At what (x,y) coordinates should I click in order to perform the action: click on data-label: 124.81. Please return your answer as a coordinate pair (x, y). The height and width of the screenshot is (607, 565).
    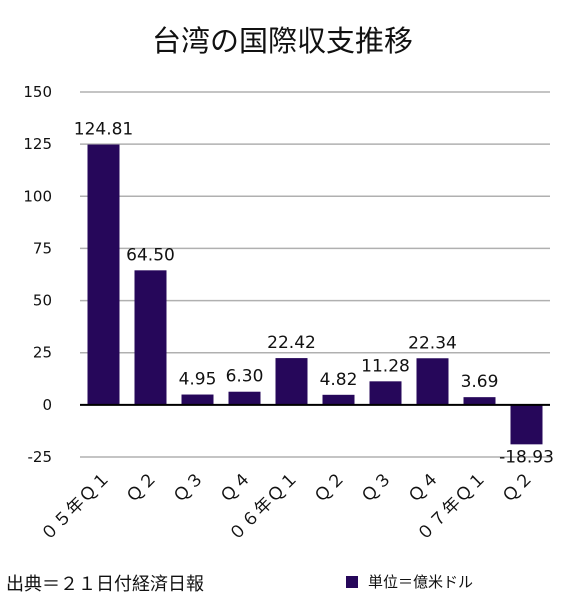
    Looking at the image, I should click on (103, 130).